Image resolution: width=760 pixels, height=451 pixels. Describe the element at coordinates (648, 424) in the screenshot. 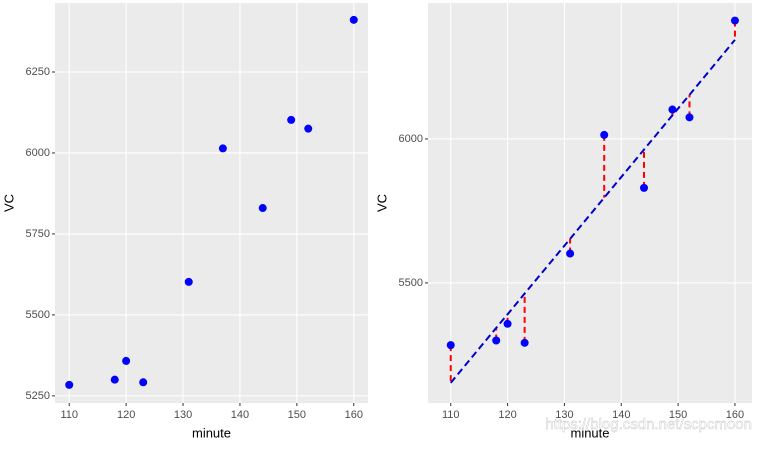

I see `watermark: https://blog.csdn.net/scpcmoon` at that location.